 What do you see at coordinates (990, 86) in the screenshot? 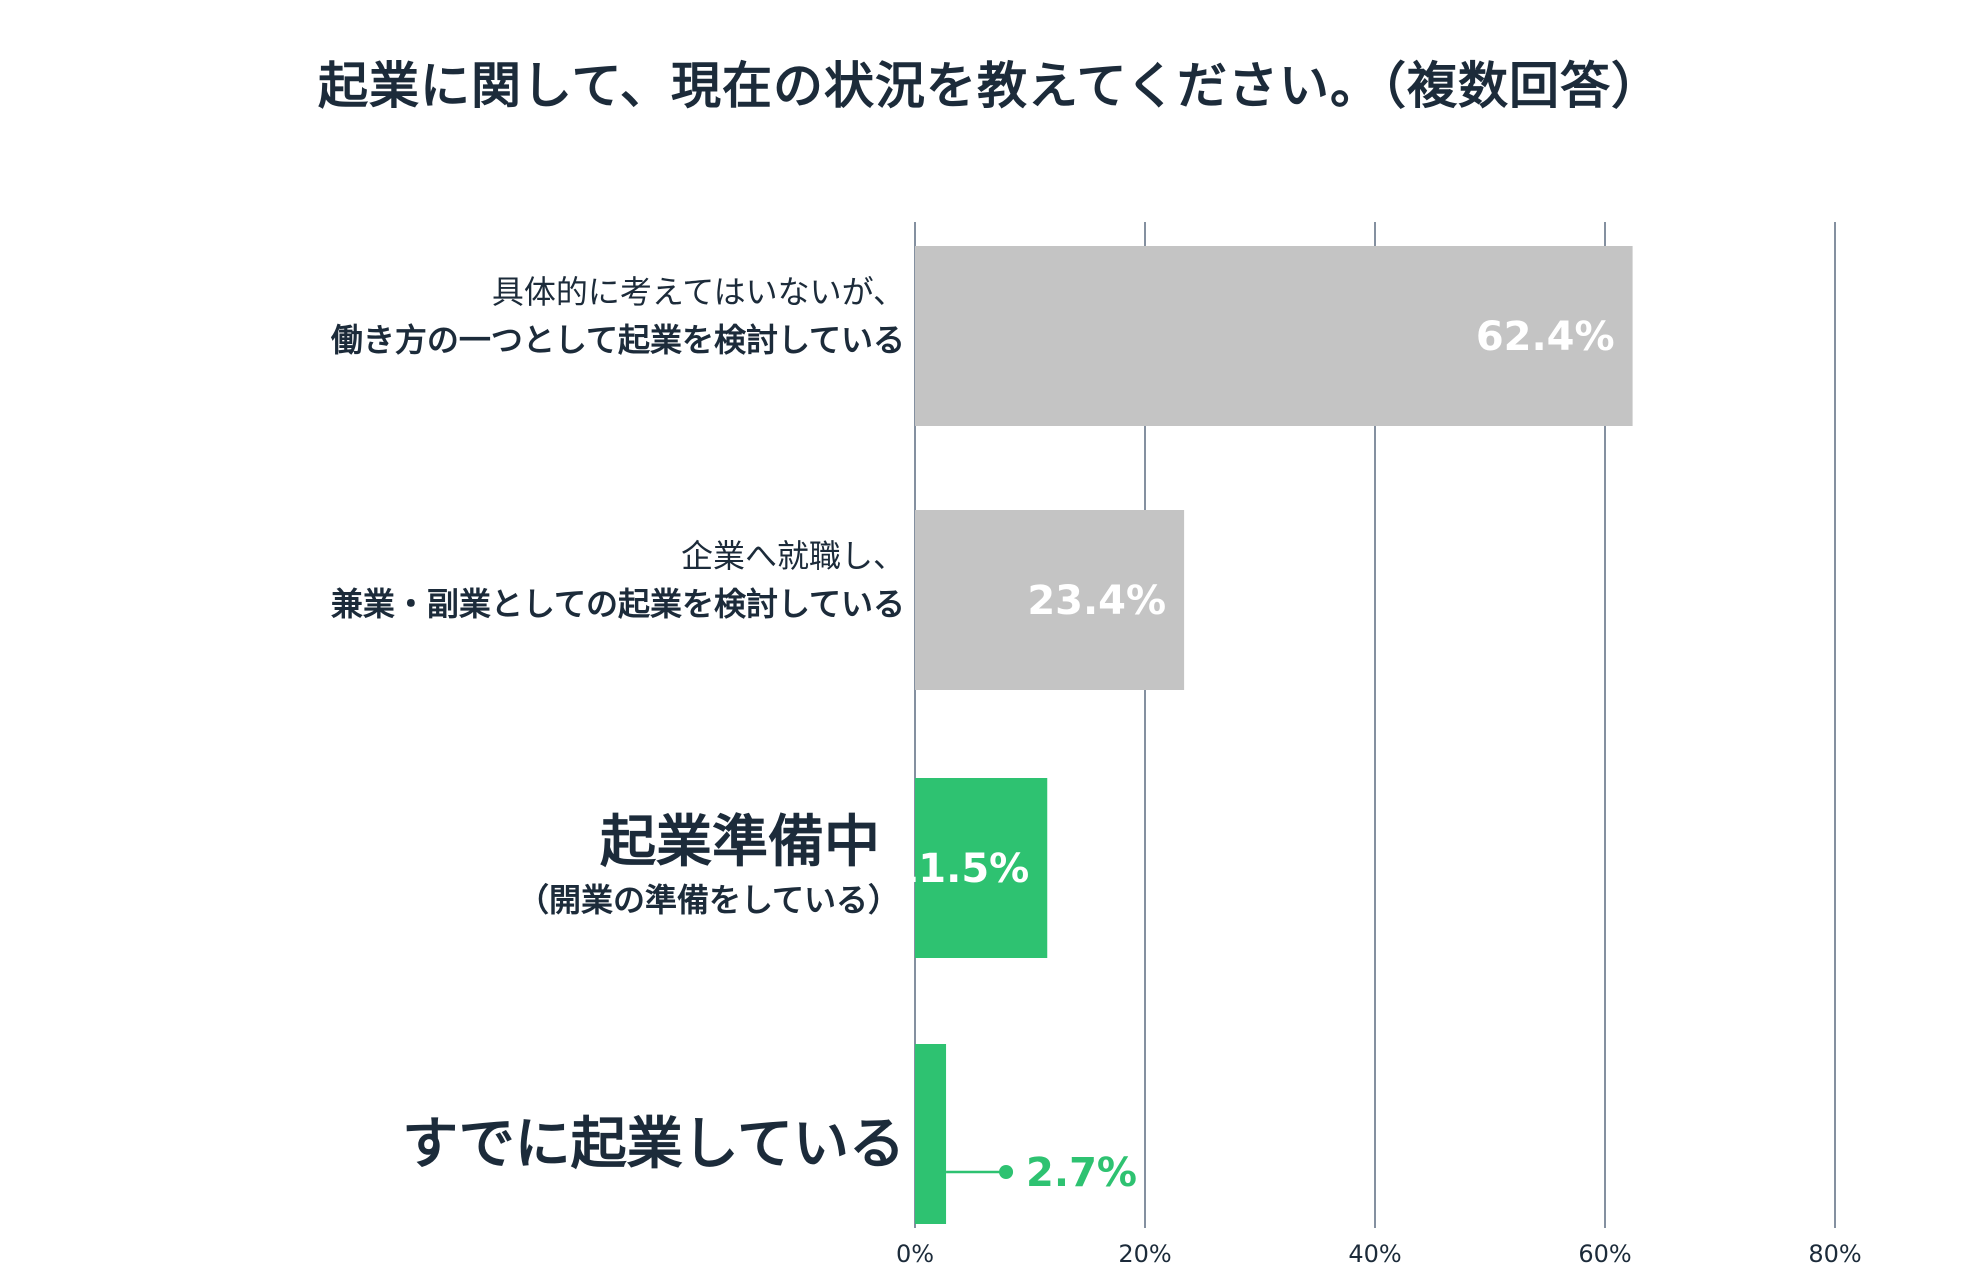
I see `chart-title: 起業に関して、現在の状況を教えてください。（複数回答）` at bounding box center [990, 86].